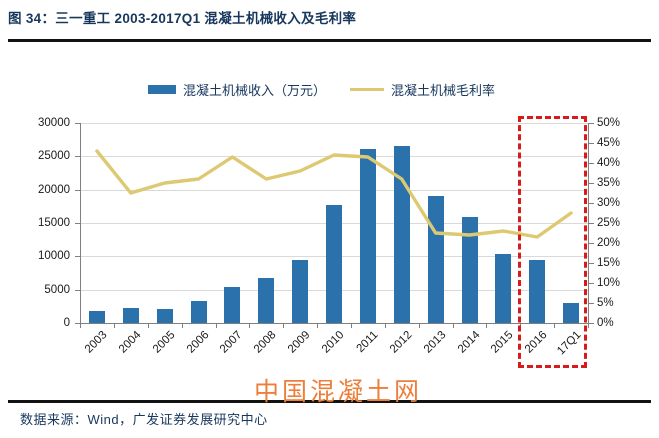 This screenshot has width=659, height=438. I want to click on margin-line-layer, so click(334, 194).